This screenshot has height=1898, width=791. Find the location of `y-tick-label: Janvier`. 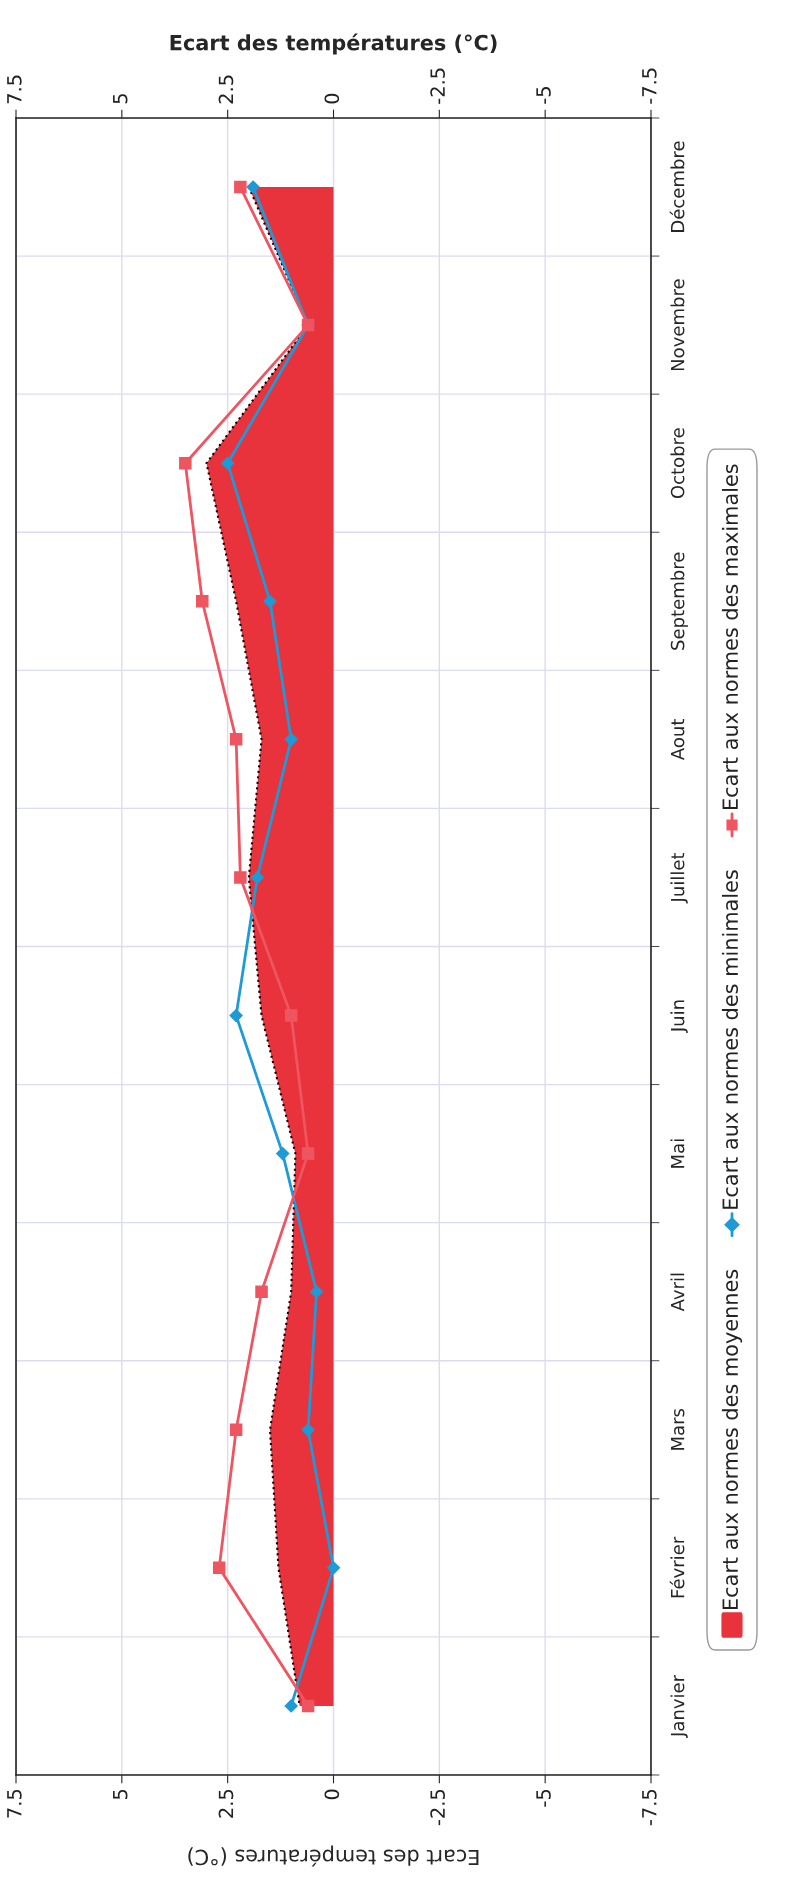

y-tick-label: Janvier is located at coordinates (679, 1706).